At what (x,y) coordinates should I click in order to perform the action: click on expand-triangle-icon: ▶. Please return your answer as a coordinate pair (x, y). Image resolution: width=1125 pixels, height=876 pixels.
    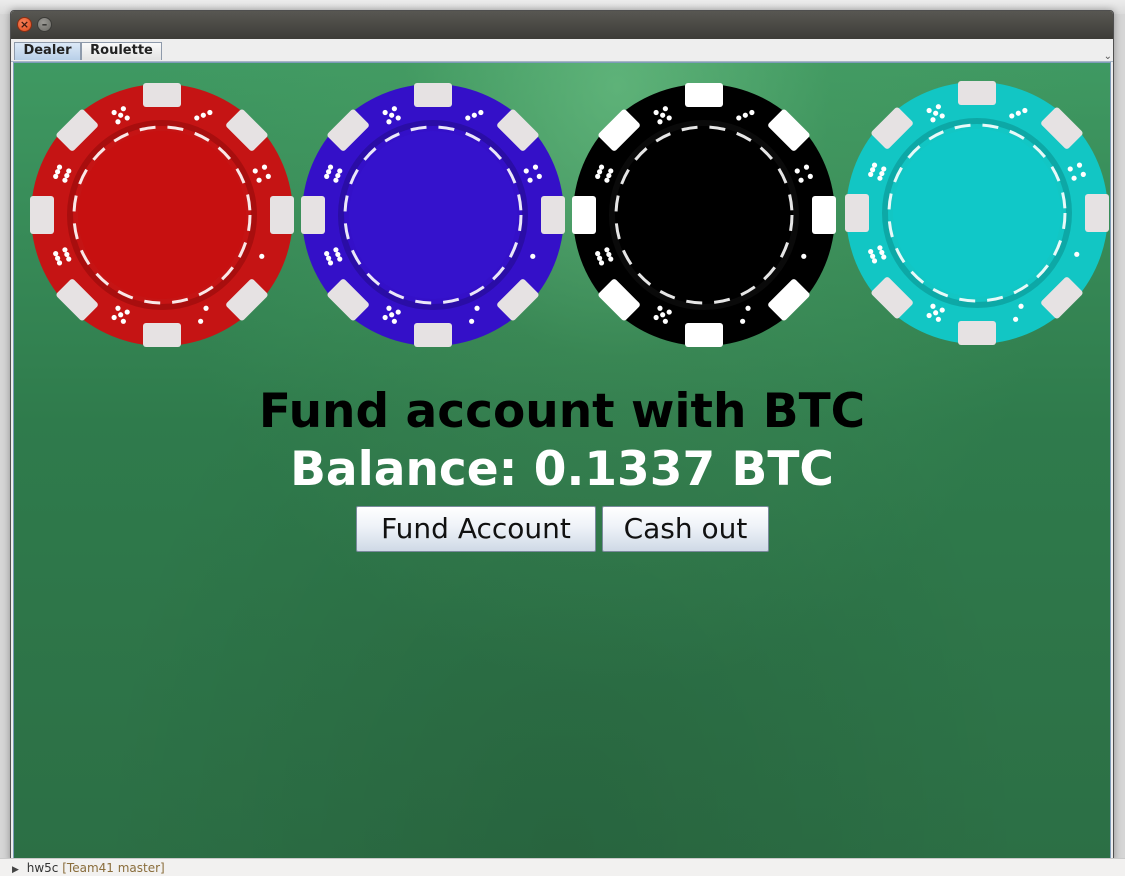
    Looking at the image, I should click on (15, 870).